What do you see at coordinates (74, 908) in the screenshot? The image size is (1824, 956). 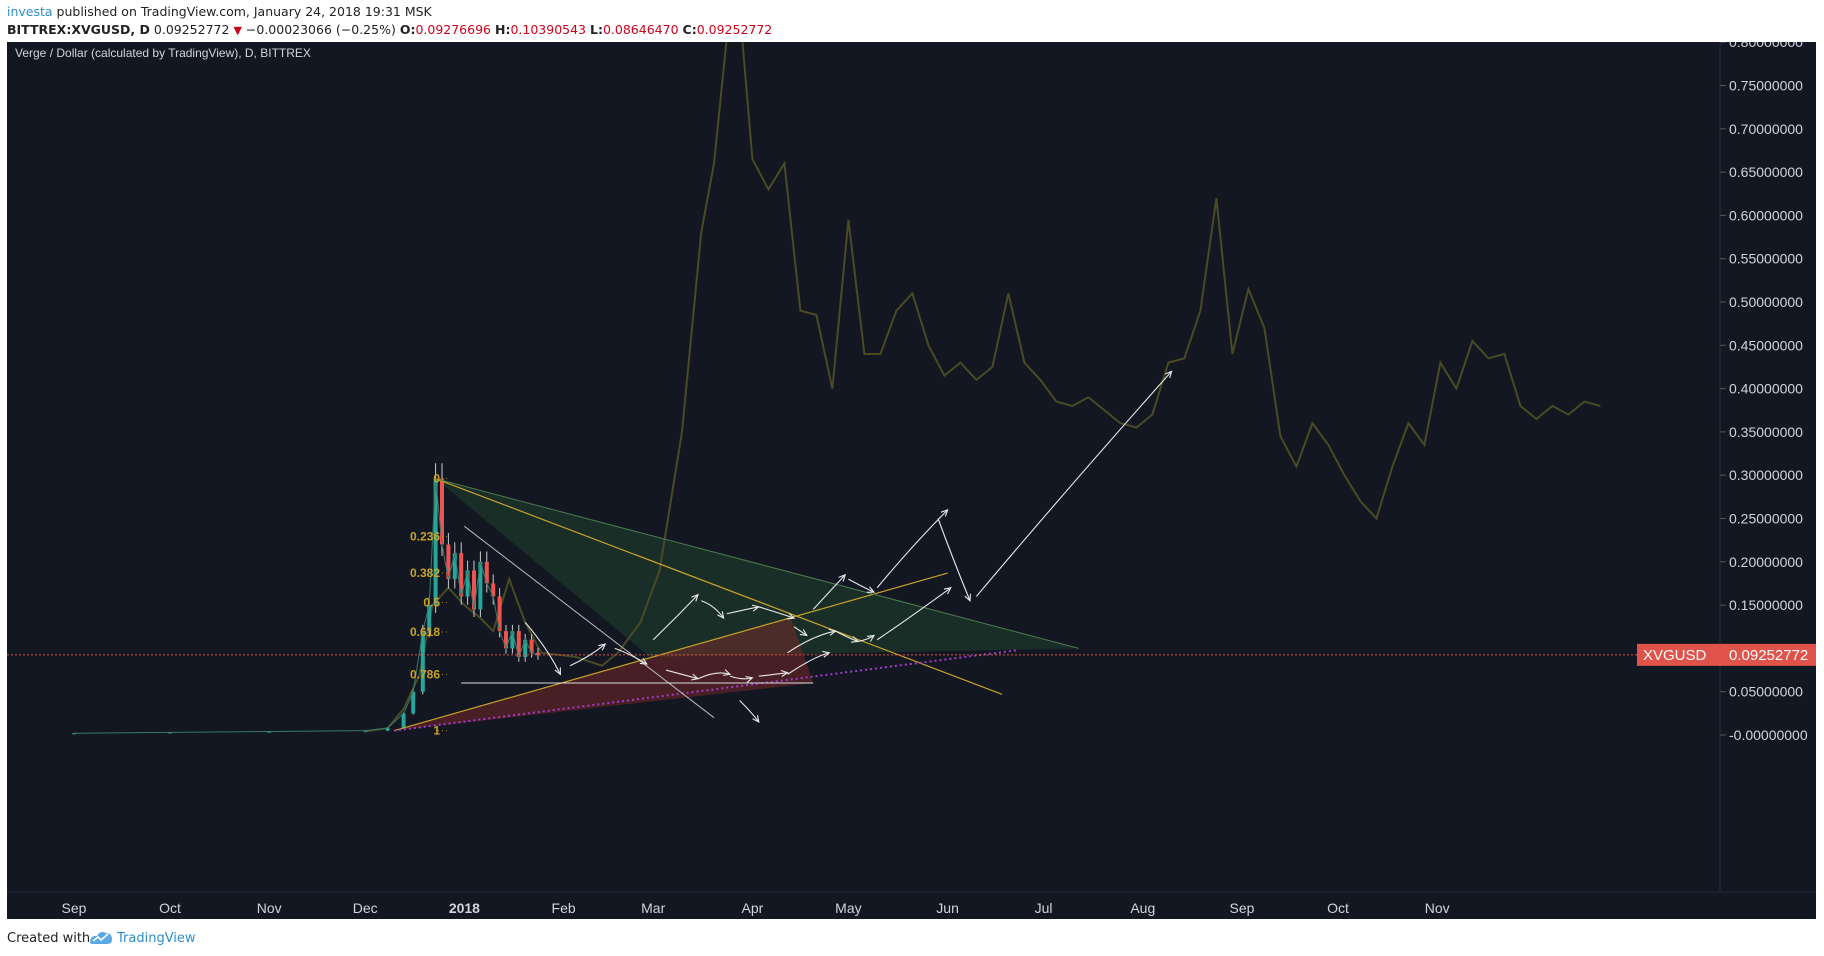 I see `time-tick-label: Sep` at bounding box center [74, 908].